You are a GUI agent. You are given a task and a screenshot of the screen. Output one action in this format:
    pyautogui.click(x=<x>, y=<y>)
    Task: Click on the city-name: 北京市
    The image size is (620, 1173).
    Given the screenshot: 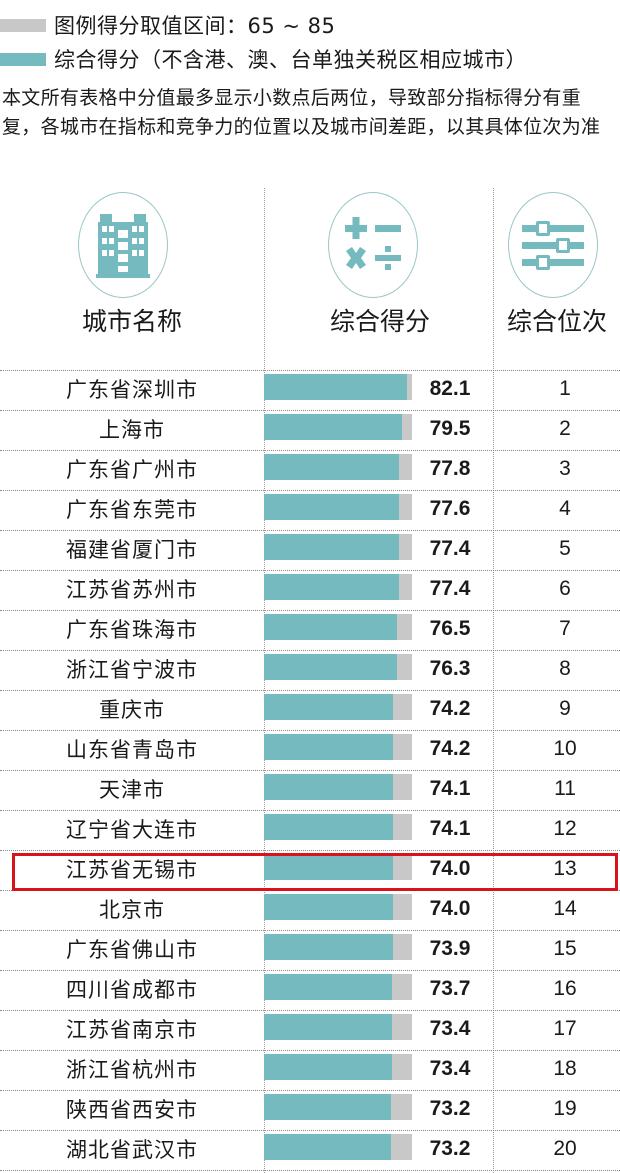 What is the action you would take?
    pyautogui.click(x=132, y=910)
    